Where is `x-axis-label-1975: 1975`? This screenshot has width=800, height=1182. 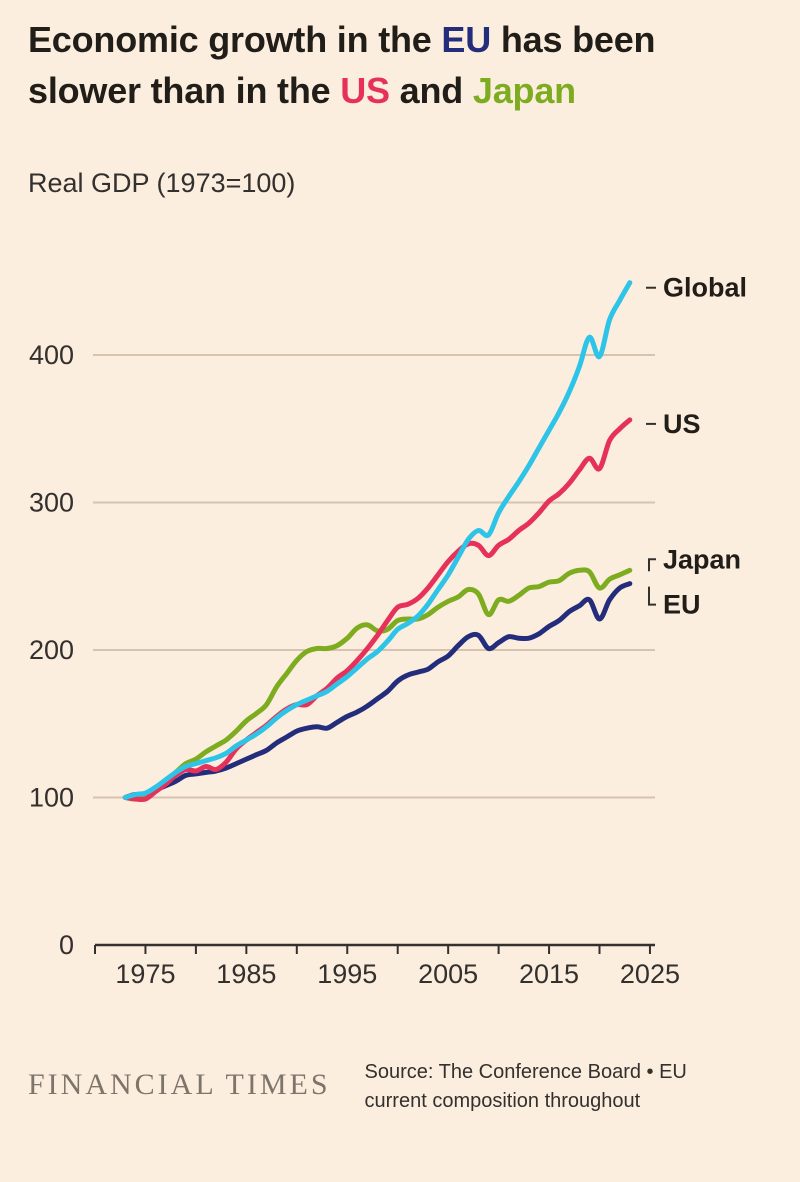
x-axis-label-1975: 1975 is located at coordinates (145, 974).